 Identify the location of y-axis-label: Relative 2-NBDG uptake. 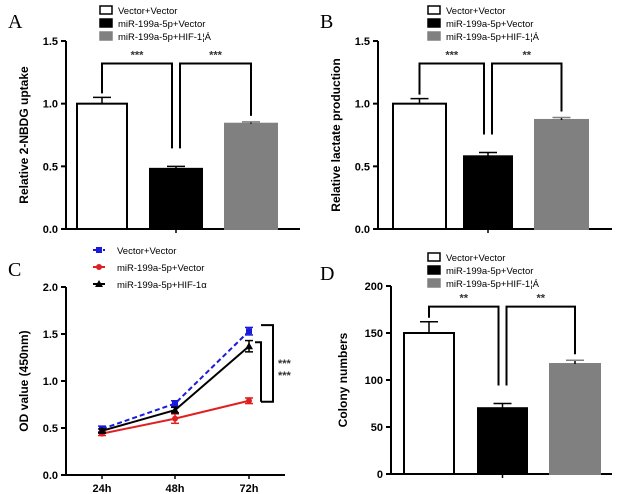
(24, 135).